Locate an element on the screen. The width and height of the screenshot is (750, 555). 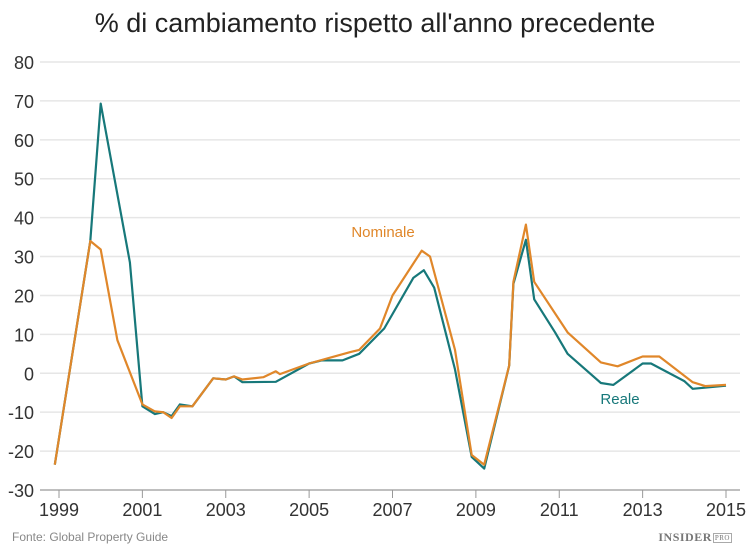
y-tick-label: 20 is located at coordinates (24, 296).